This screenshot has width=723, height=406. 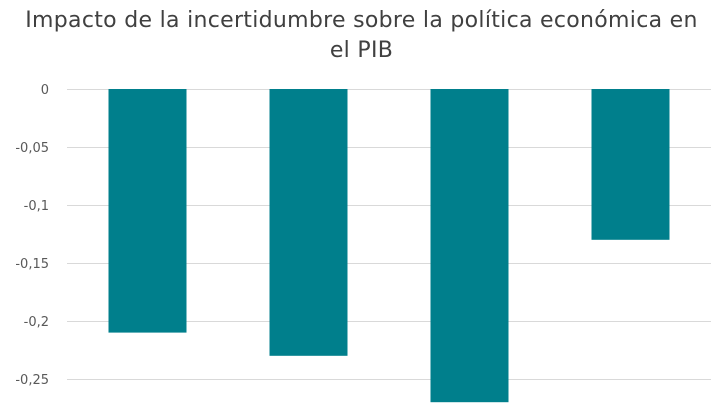 I want to click on y-tick-label: -0,05, so click(x=32, y=148).